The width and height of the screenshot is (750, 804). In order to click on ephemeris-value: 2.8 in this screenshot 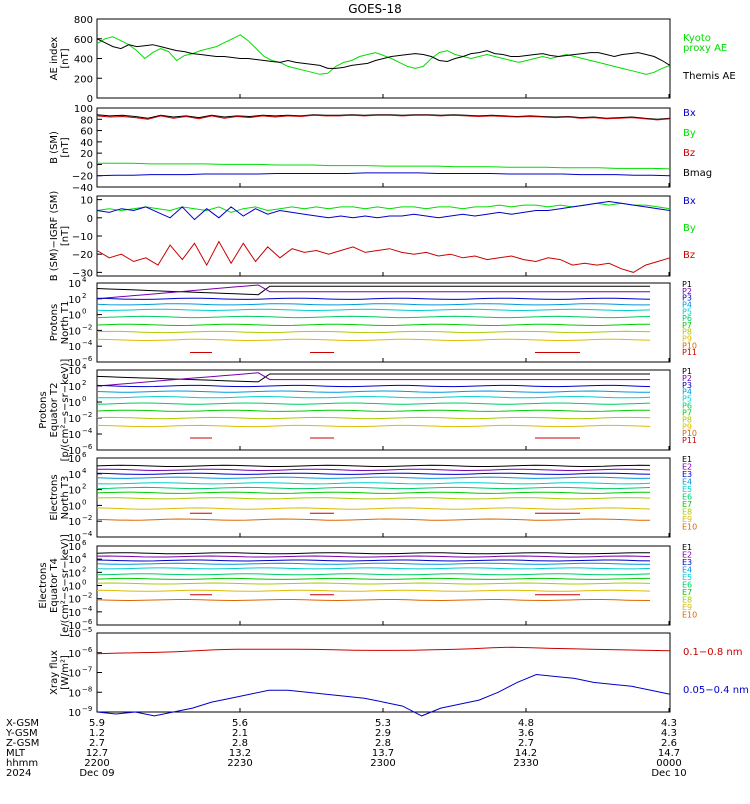, I will do `click(383, 743)`.